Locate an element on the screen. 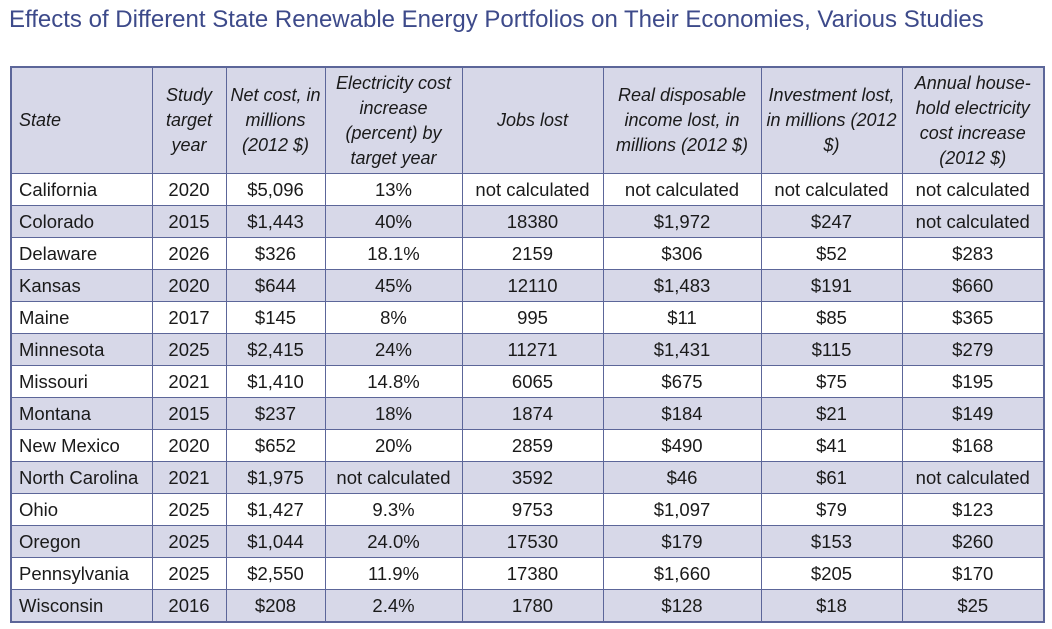 The height and width of the screenshot is (629, 1052). table-cell: $2,415 is located at coordinates (275, 349).